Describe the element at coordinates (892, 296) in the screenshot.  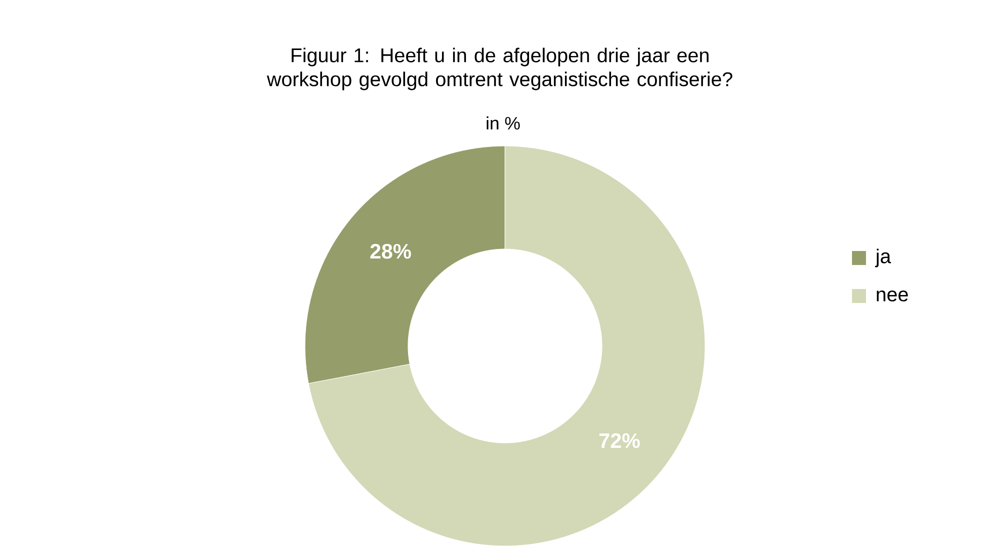
I see `legend-label: nee` at that location.